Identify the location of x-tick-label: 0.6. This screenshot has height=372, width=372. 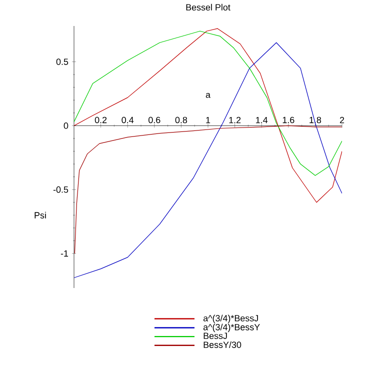
(154, 120).